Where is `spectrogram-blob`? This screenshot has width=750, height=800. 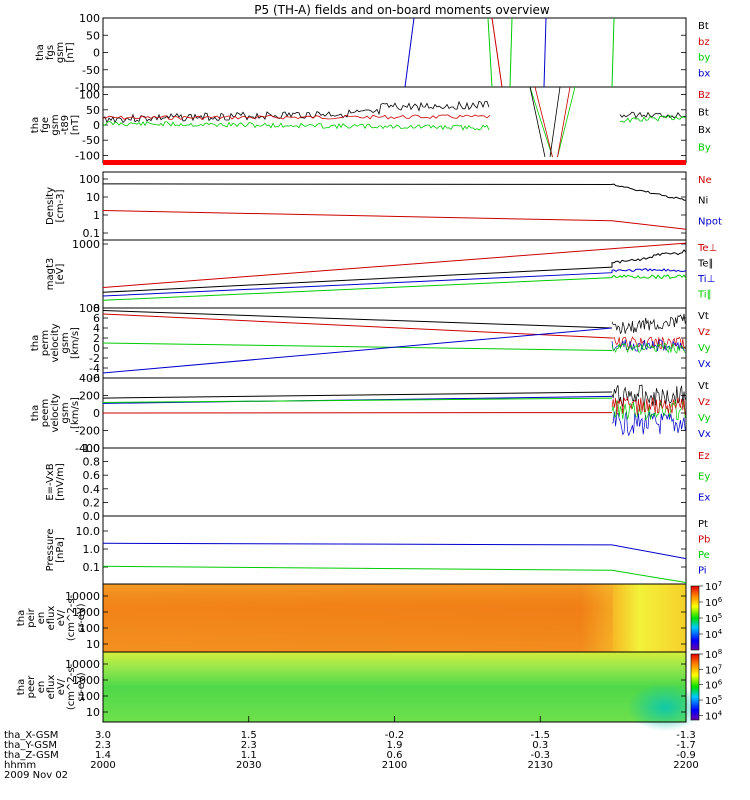 spectrogram-blob is located at coordinates (665, 707).